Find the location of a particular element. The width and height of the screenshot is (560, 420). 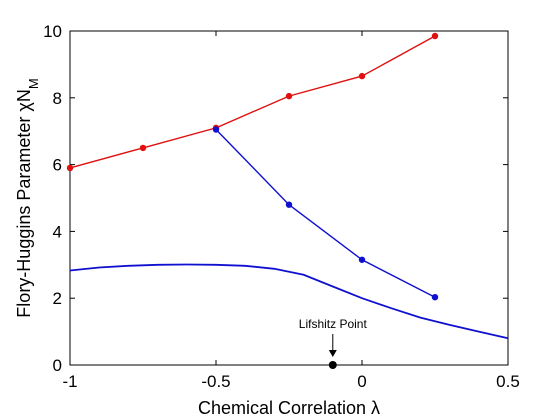

annotation-arrow-head is located at coordinates (332, 353).